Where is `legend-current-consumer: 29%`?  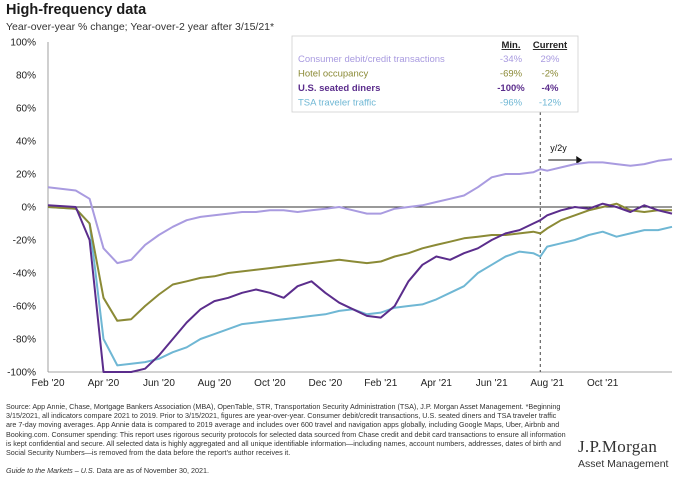
legend-current-consumer: 29% is located at coordinates (550, 59).